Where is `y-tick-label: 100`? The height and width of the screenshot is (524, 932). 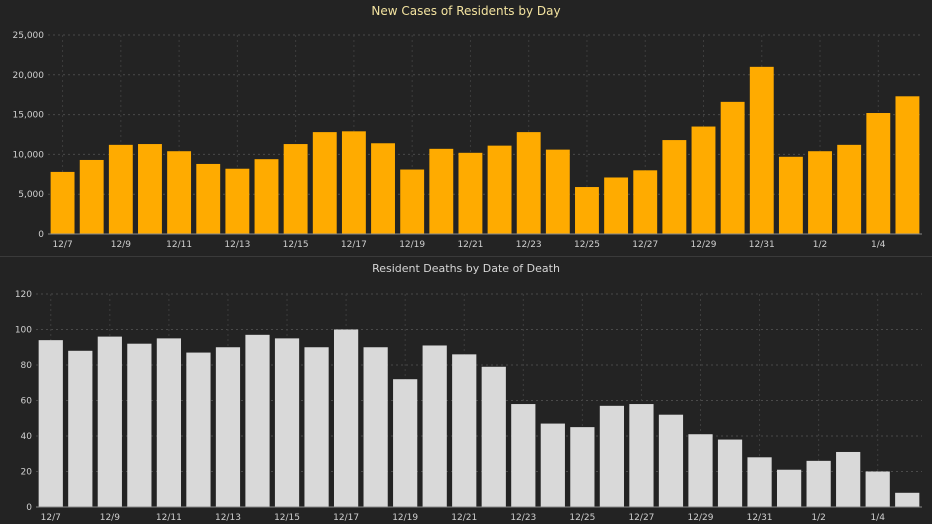 y-tick-label: 100 is located at coordinates (23, 331).